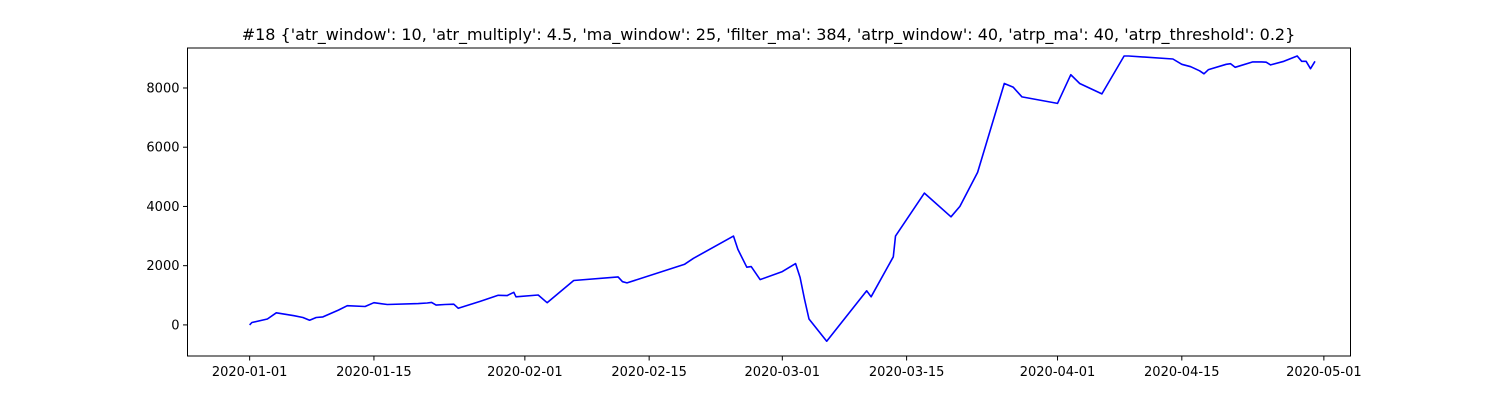 The width and height of the screenshot is (1500, 400). I want to click on y-tick-label: 4000, so click(162, 207).